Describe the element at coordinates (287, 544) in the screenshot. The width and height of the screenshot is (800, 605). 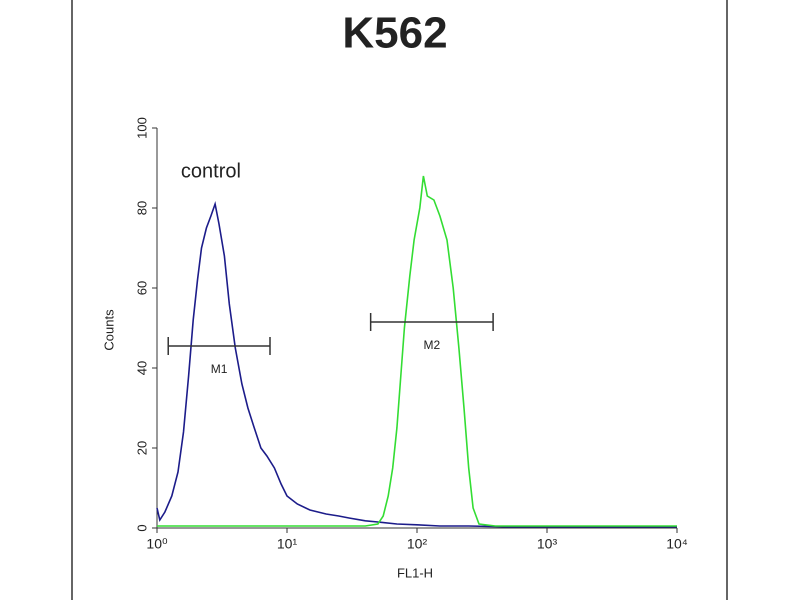
I see `x-tick-label: 10¹` at that location.